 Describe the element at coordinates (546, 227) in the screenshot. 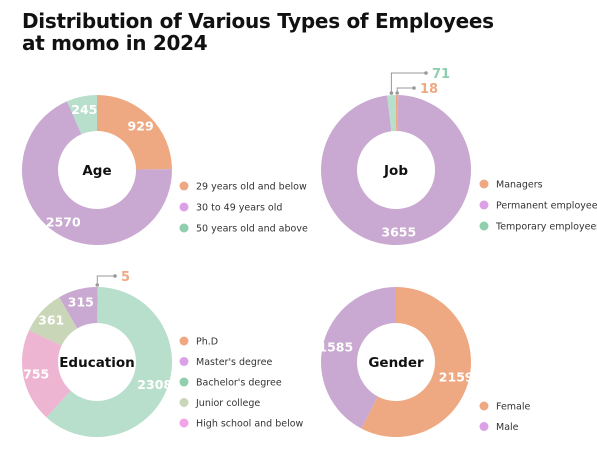

I see `legend-label-job-2: Temporary employees` at that location.